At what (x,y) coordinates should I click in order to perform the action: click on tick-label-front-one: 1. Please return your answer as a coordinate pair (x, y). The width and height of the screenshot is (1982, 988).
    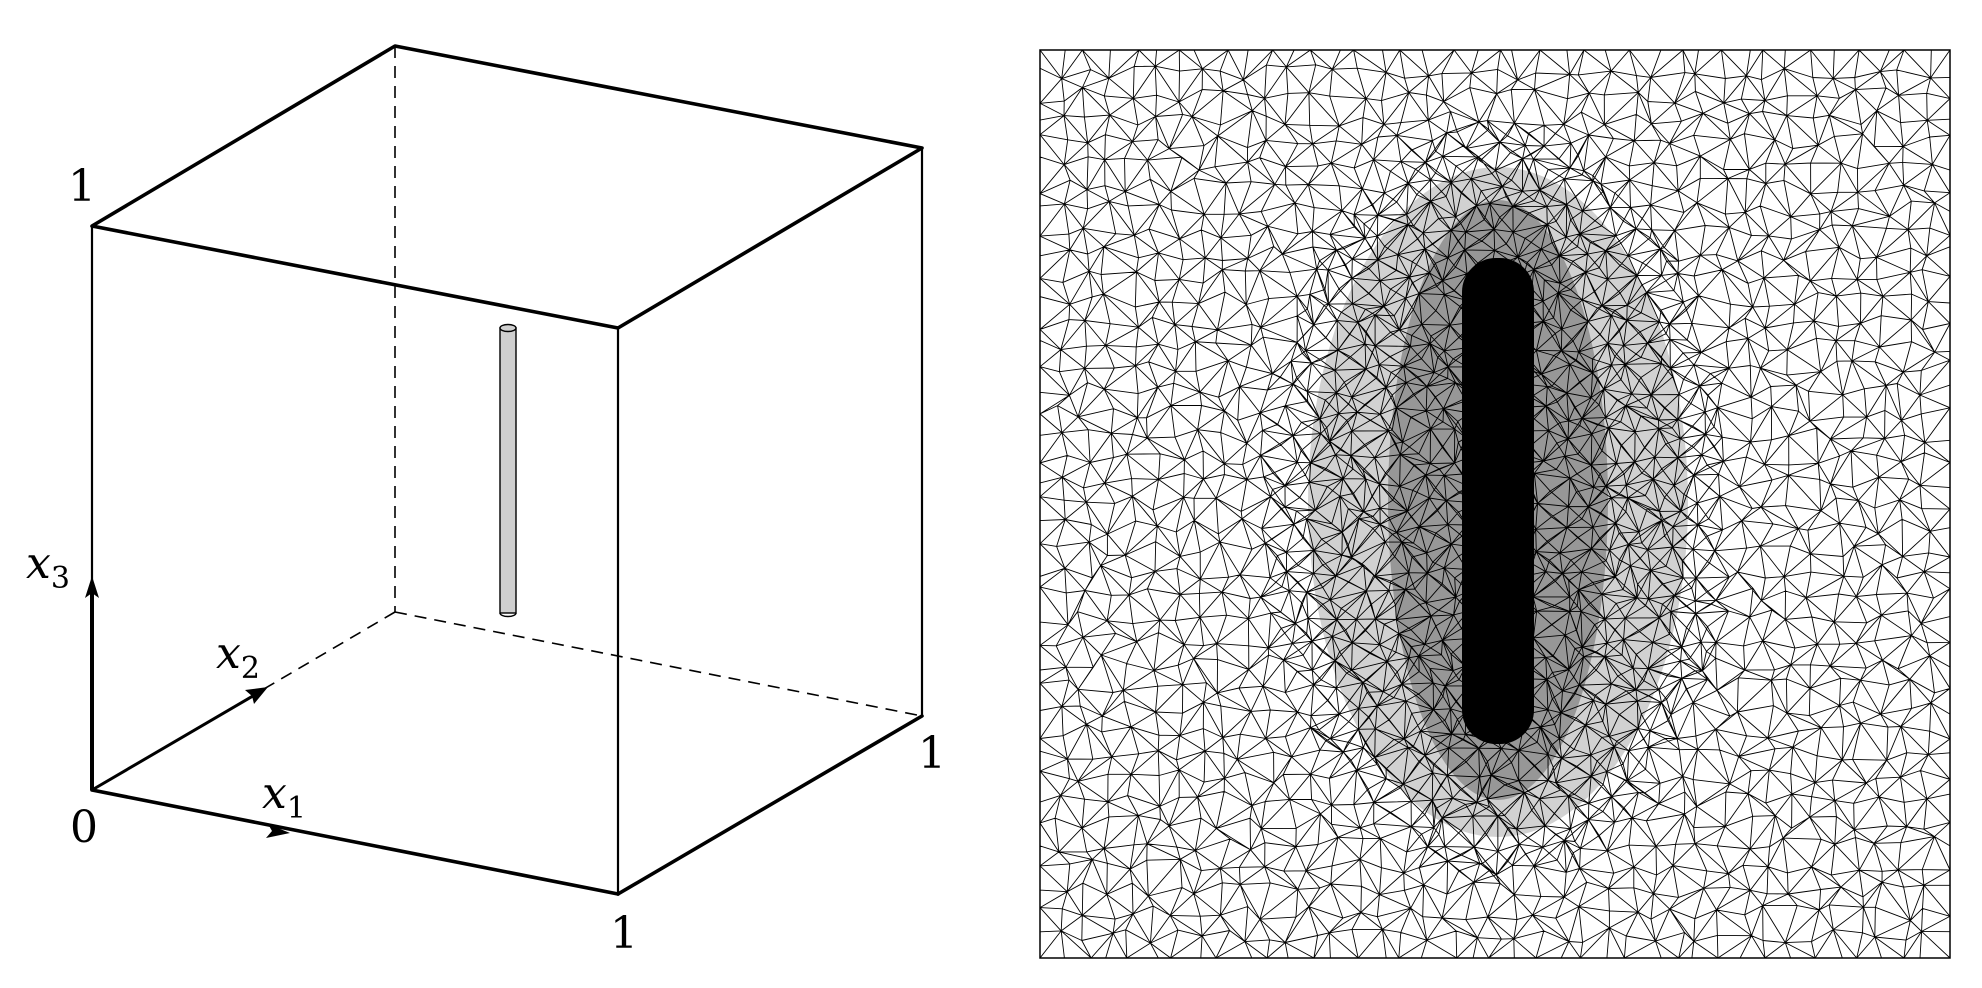
    Looking at the image, I should click on (624, 933).